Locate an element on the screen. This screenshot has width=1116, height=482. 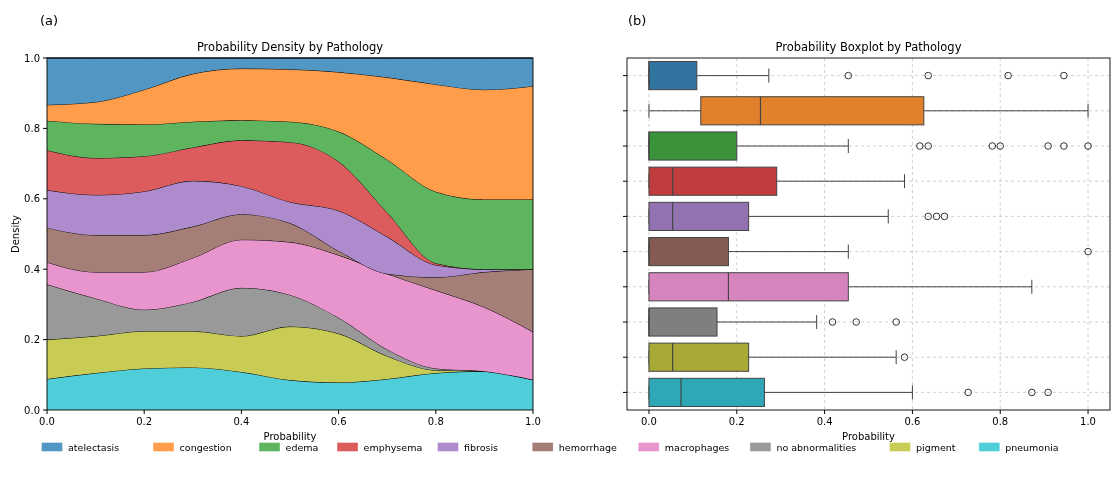
legend-label: hemorrhage is located at coordinates (588, 447).